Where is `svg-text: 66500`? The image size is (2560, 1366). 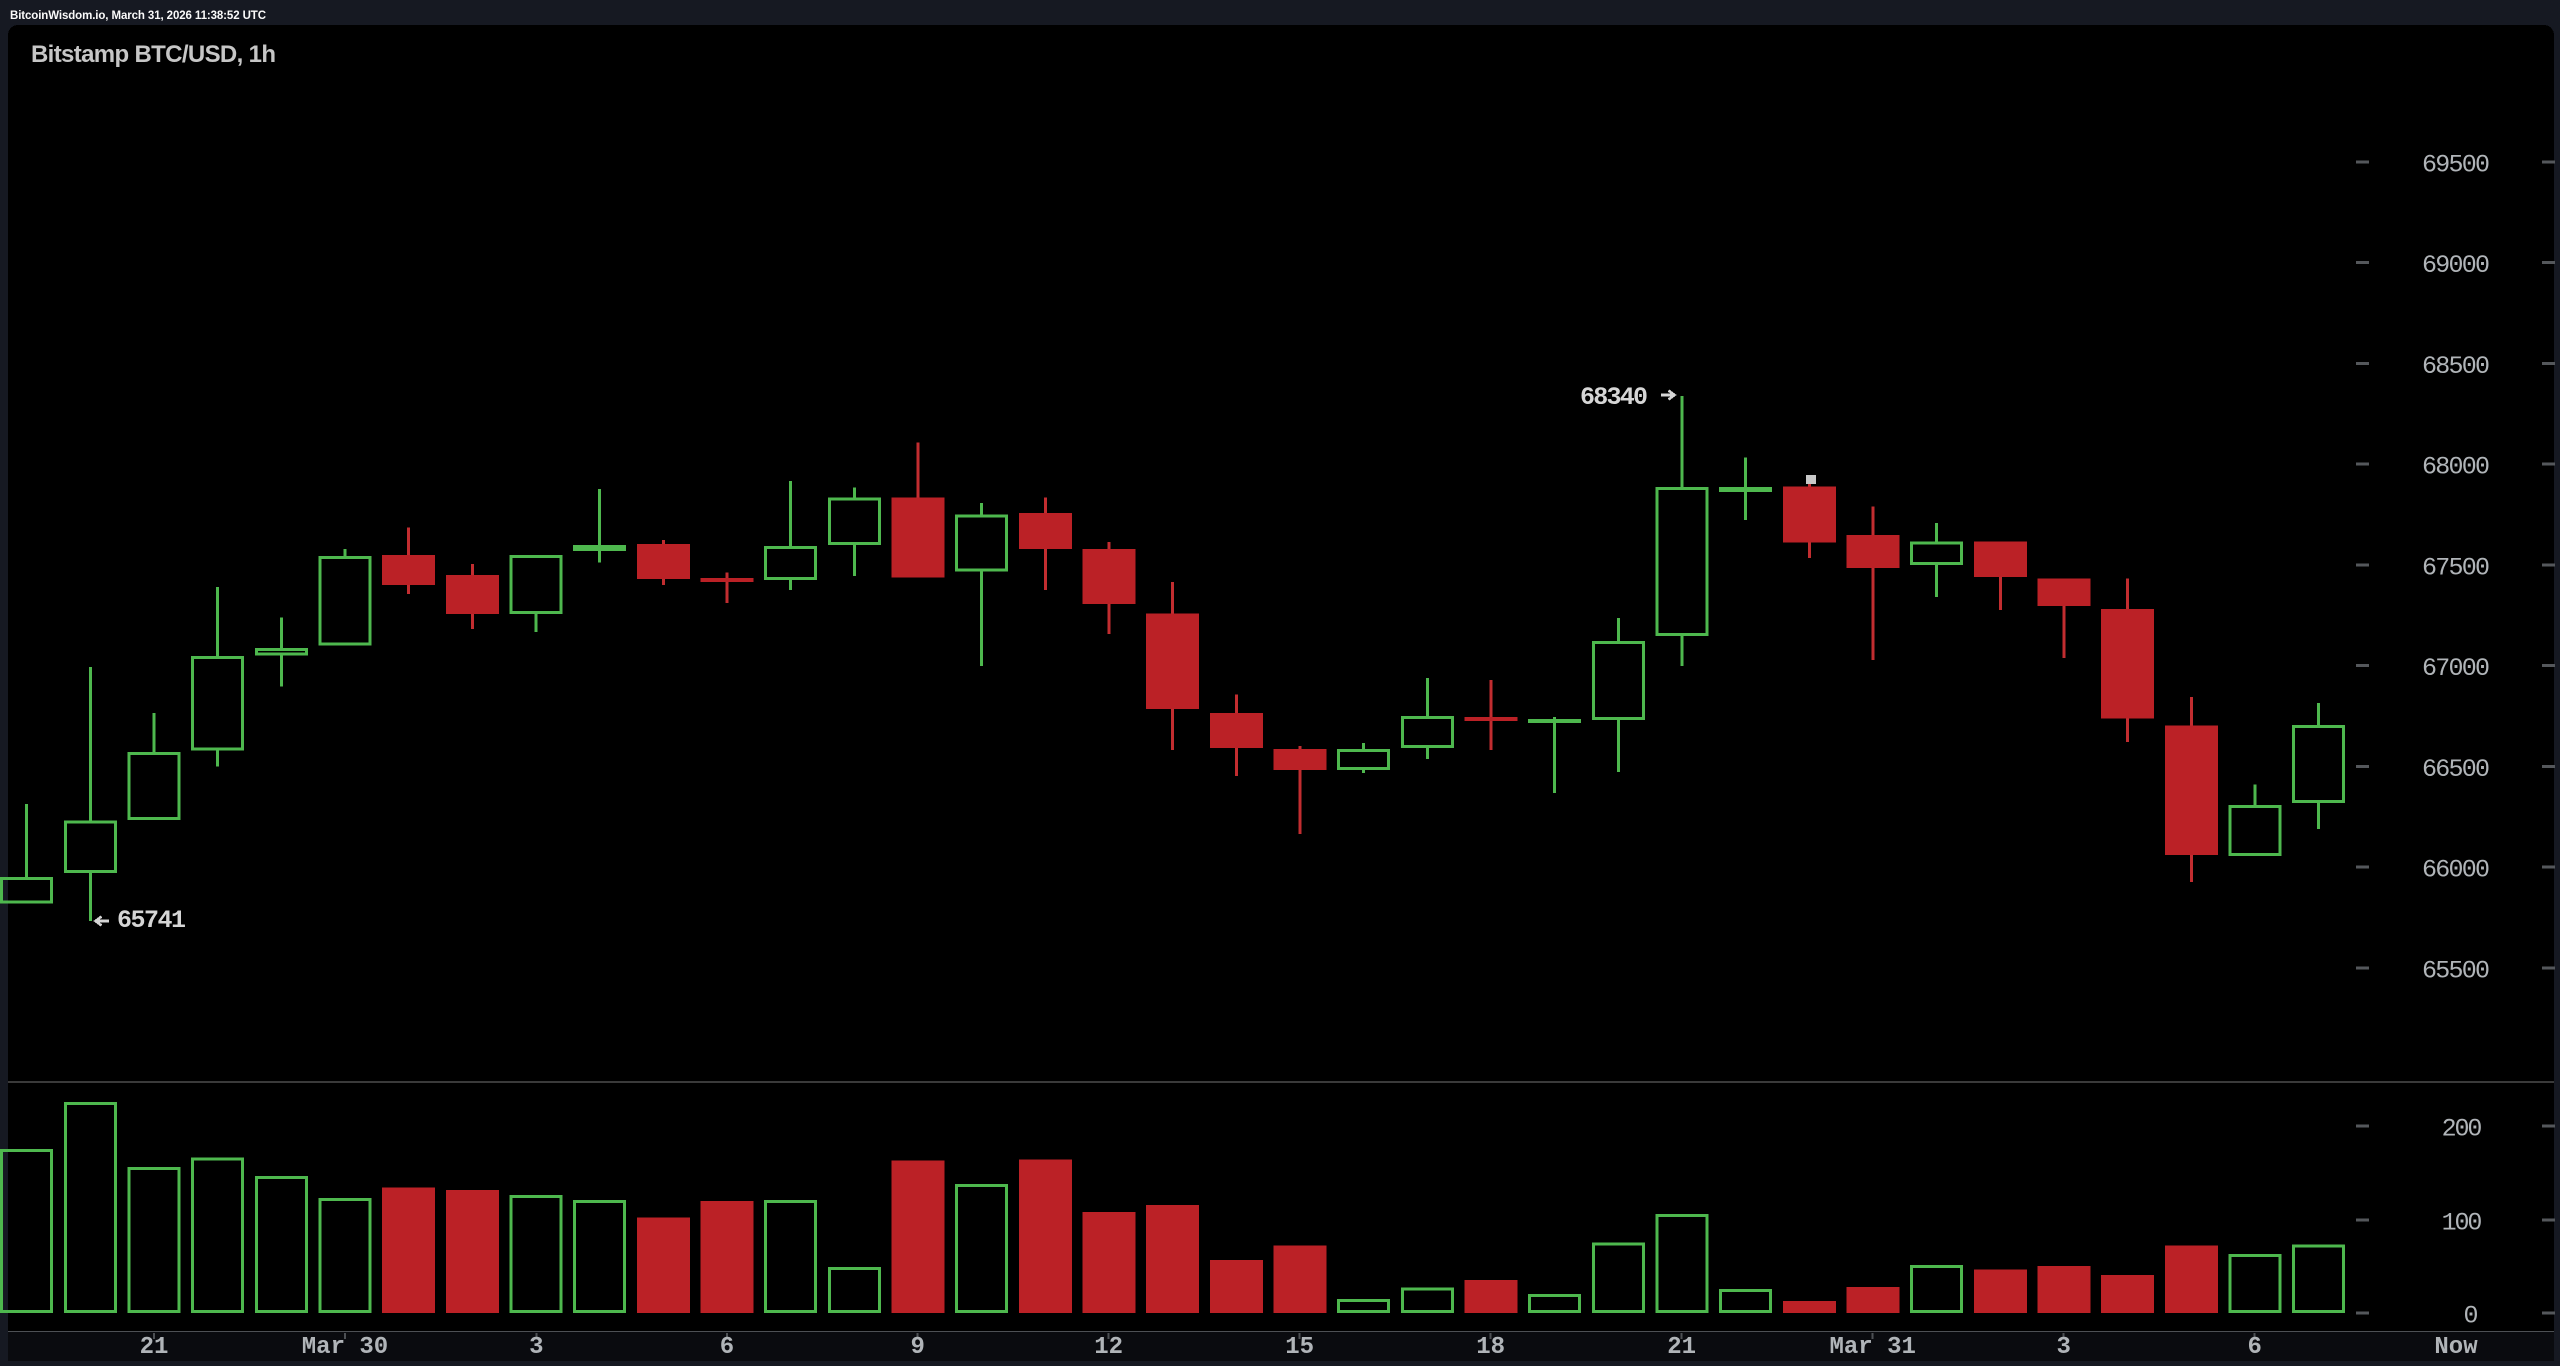 svg-text: 66500 is located at coordinates (2456, 769).